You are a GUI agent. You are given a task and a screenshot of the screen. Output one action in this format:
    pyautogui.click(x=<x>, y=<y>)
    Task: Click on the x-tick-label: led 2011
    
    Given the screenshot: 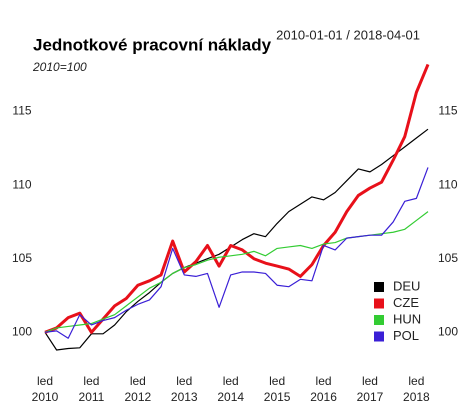 What is the action you would take?
    pyautogui.click(x=92, y=389)
    